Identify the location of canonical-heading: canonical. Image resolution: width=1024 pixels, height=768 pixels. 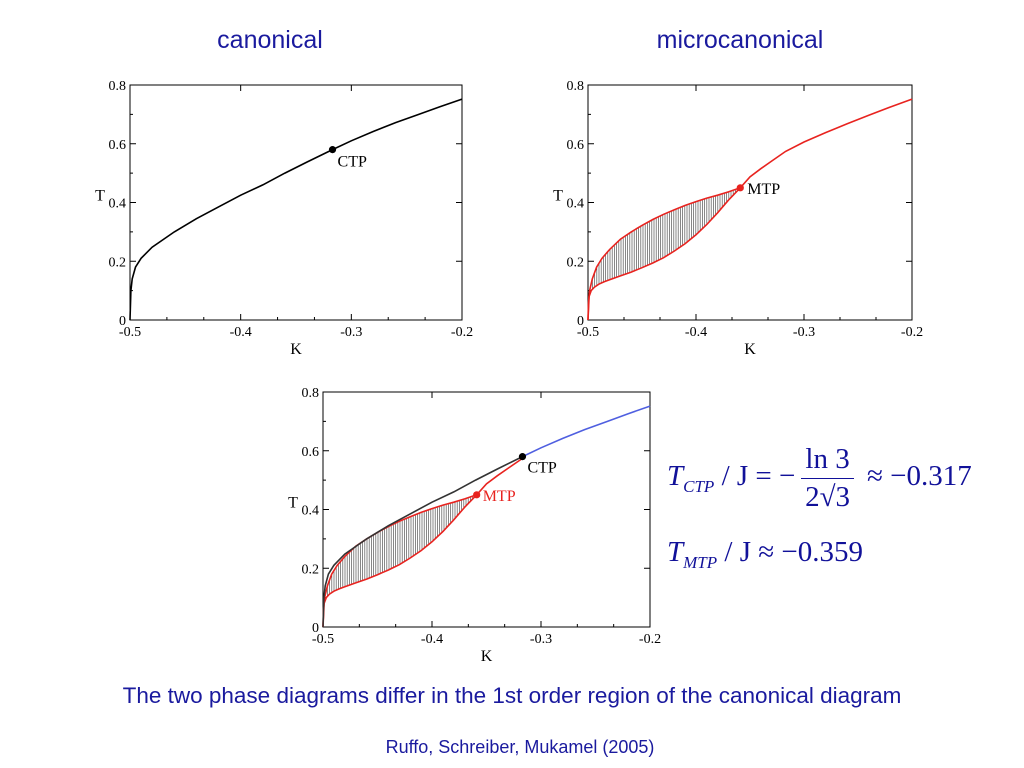
(270, 40).